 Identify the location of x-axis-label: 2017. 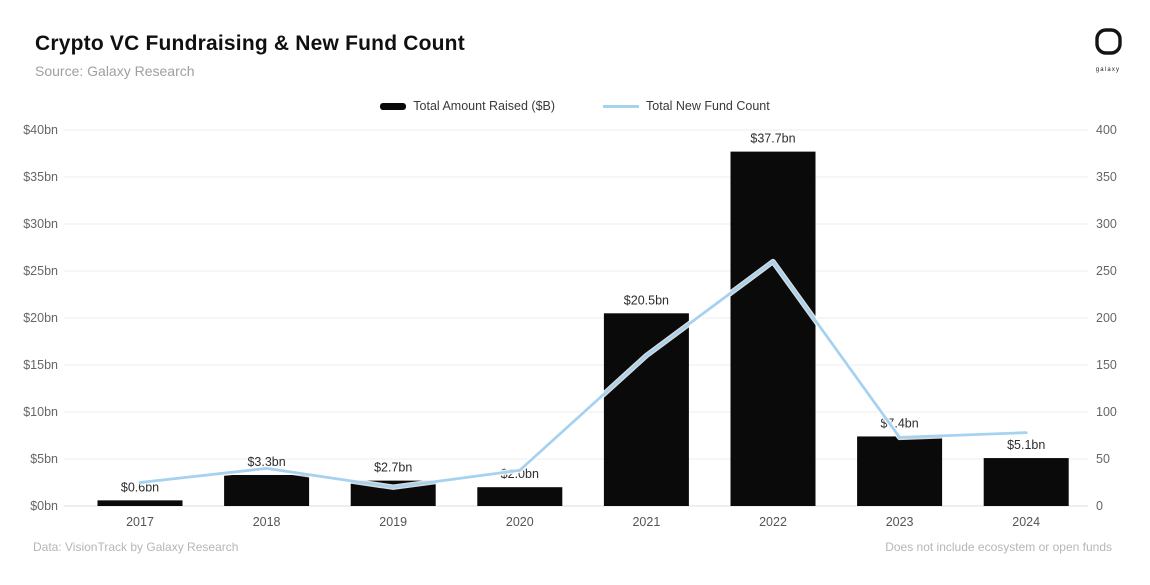
(140, 522).